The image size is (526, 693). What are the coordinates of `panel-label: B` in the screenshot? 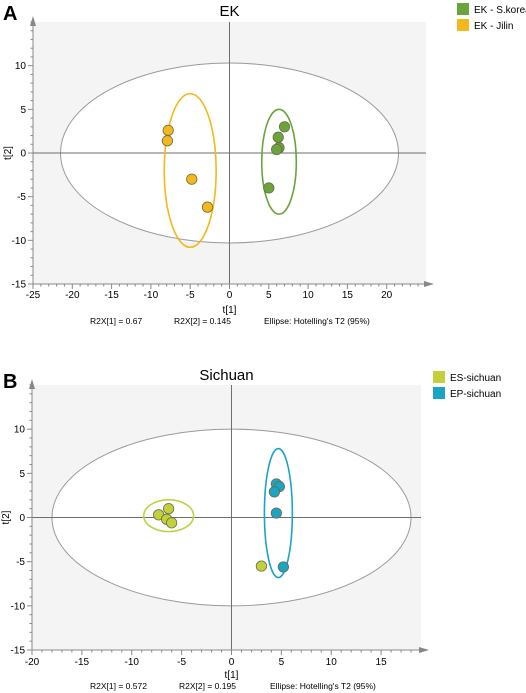 It's located at (10, 382).